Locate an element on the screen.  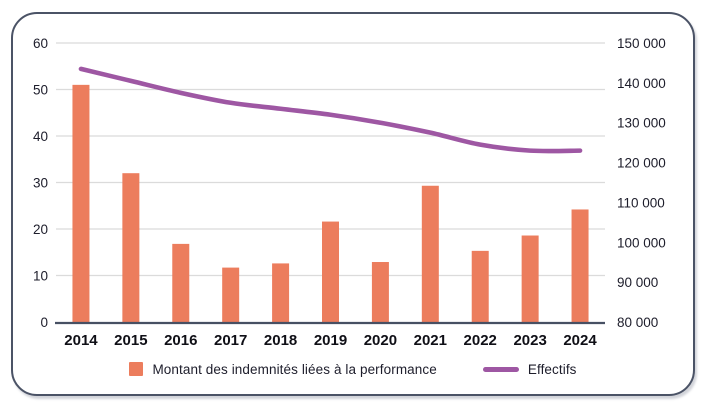
left-axis-tick-10: 10 is located at coordinates (40, 276).